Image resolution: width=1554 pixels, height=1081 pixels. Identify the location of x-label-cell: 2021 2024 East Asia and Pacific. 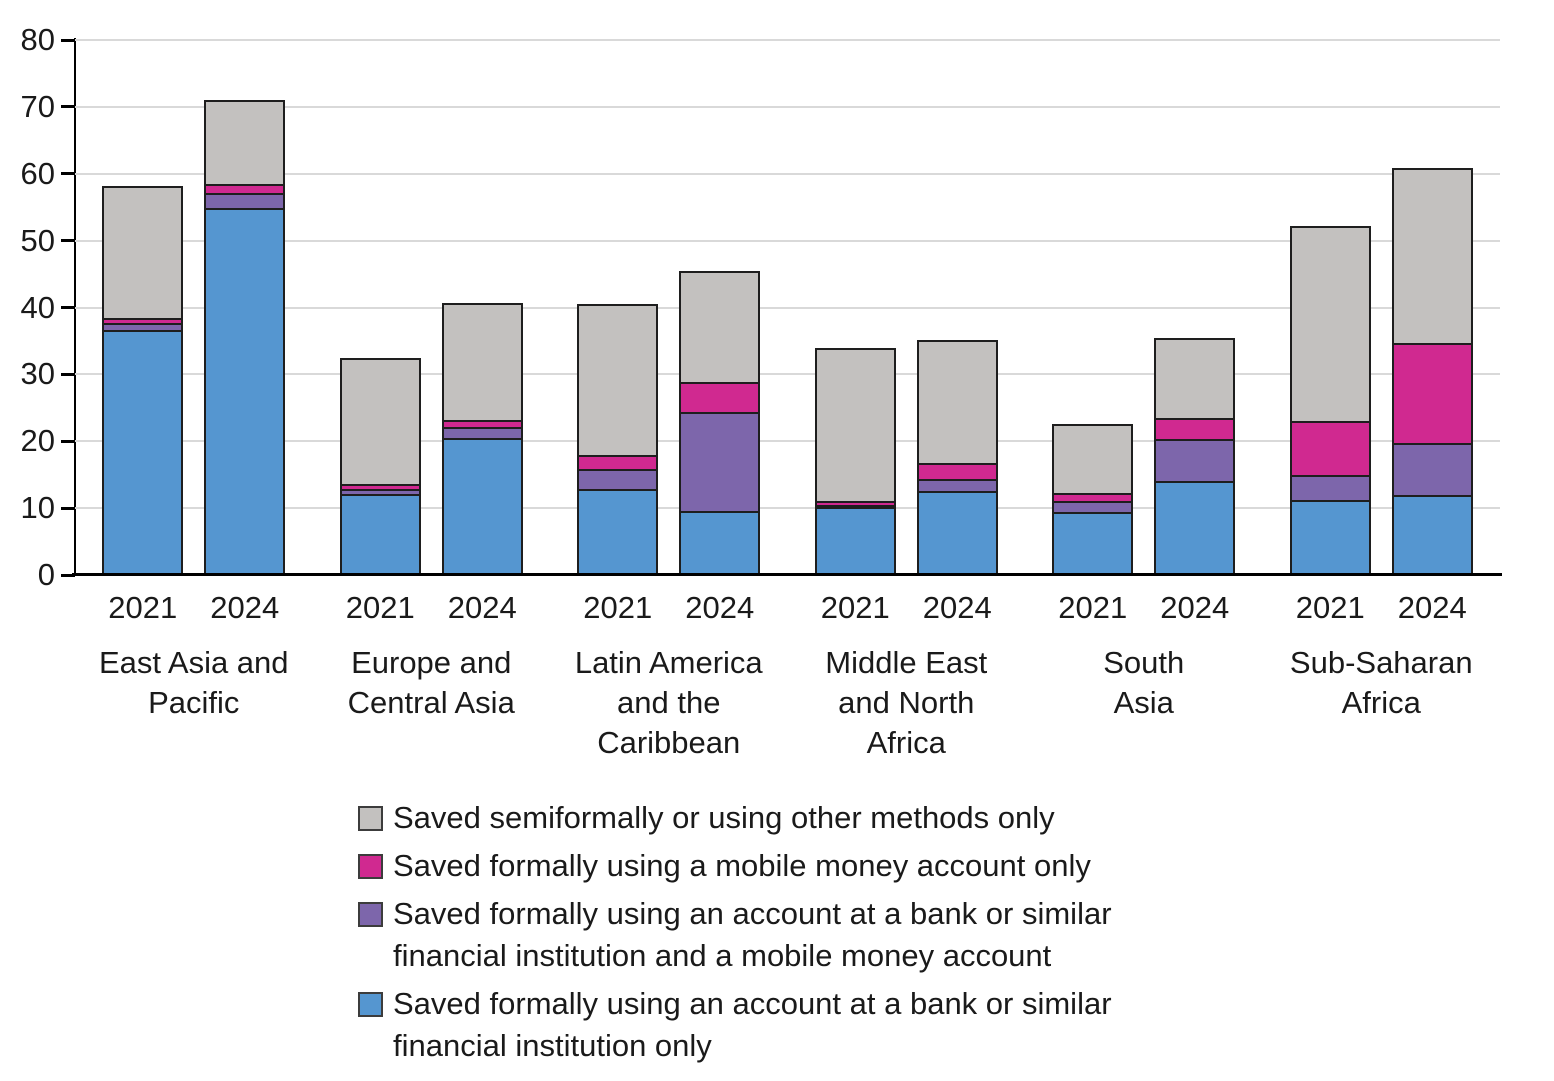
(194, 669).